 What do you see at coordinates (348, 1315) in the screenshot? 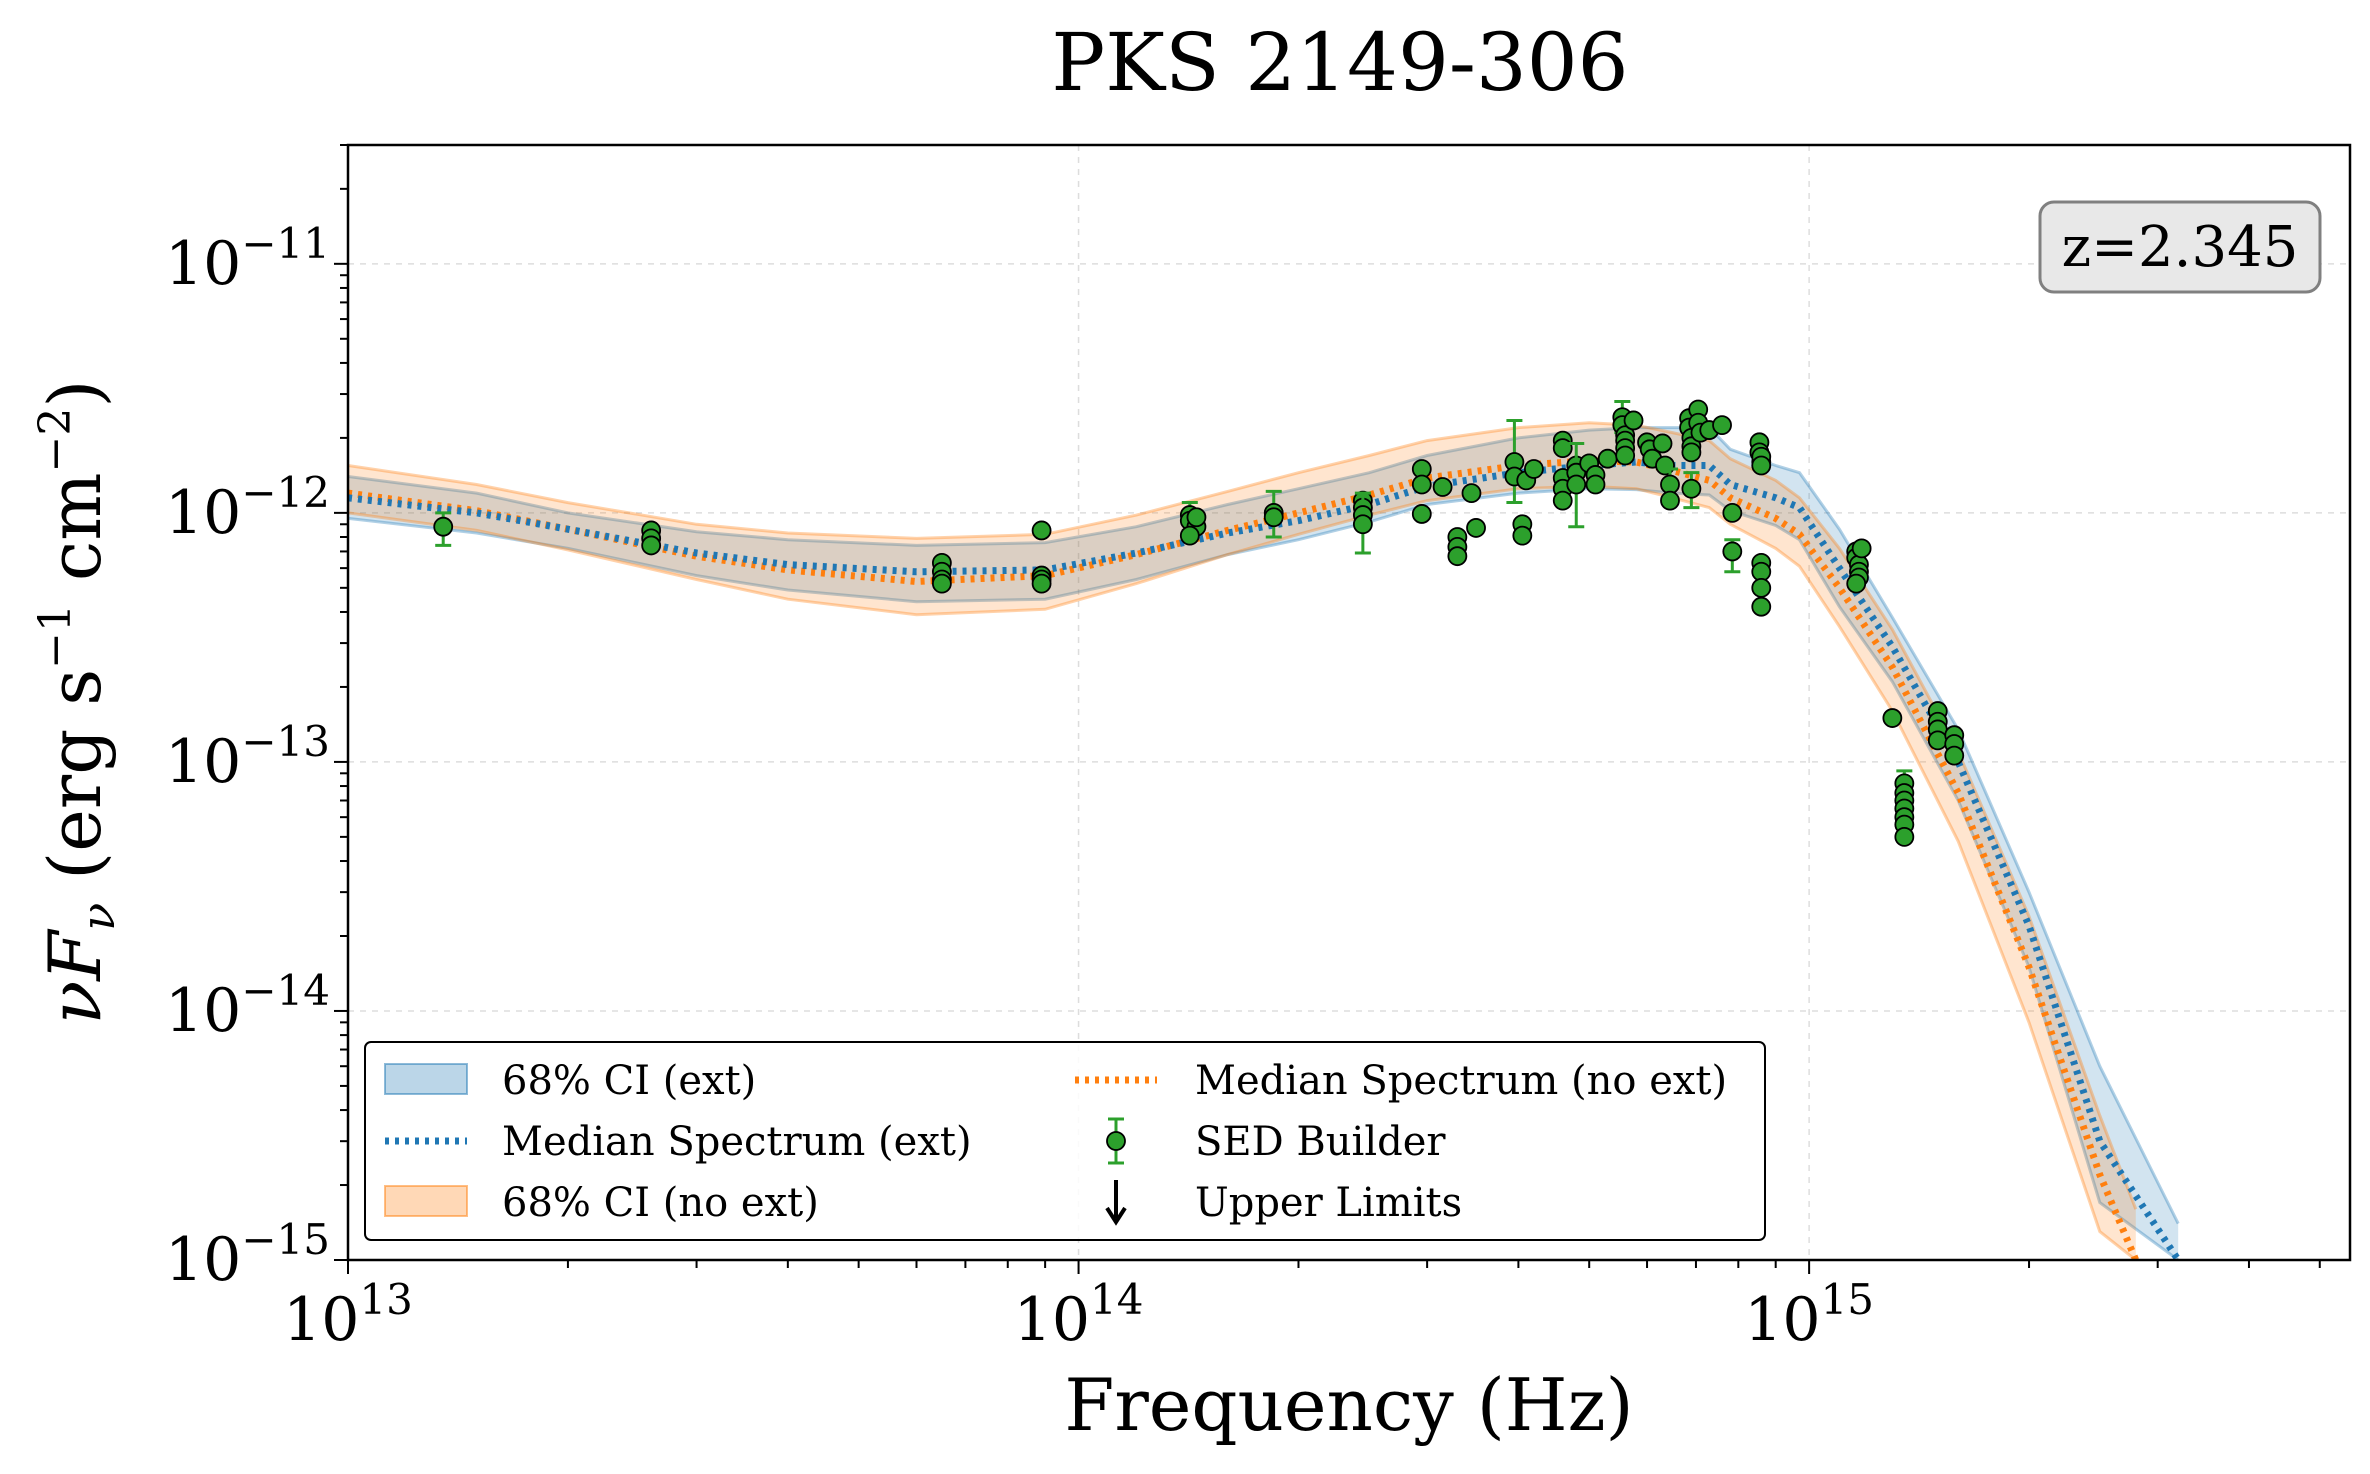
I see `x-tick-label: 1013` at bounding box center [348, 1315].